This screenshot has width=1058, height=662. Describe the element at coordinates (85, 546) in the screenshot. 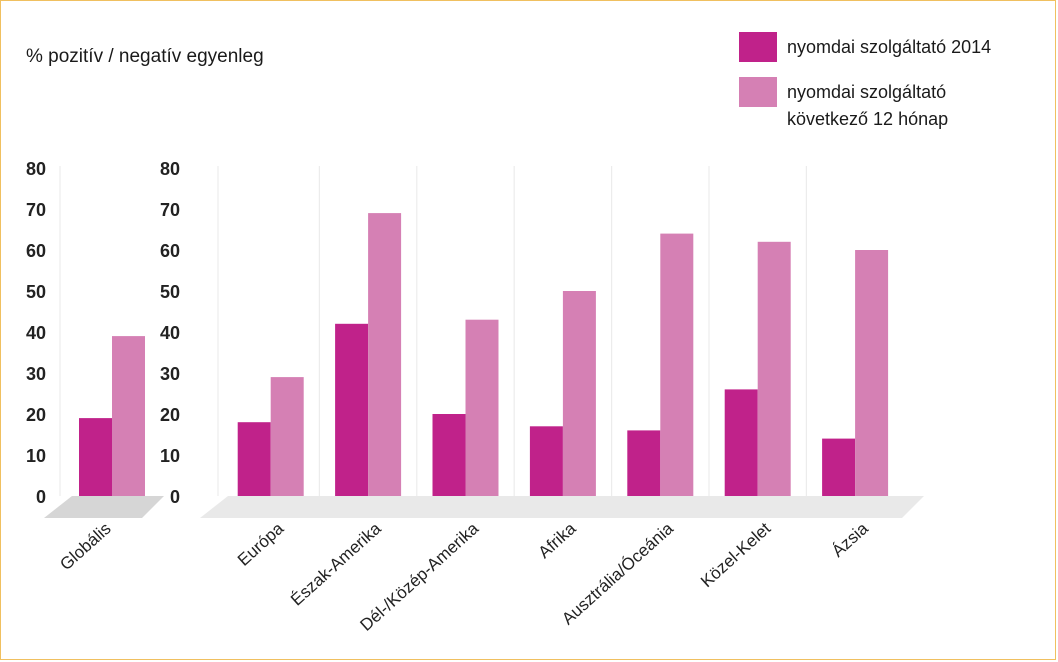

I see `category-label: Globális` at that location.